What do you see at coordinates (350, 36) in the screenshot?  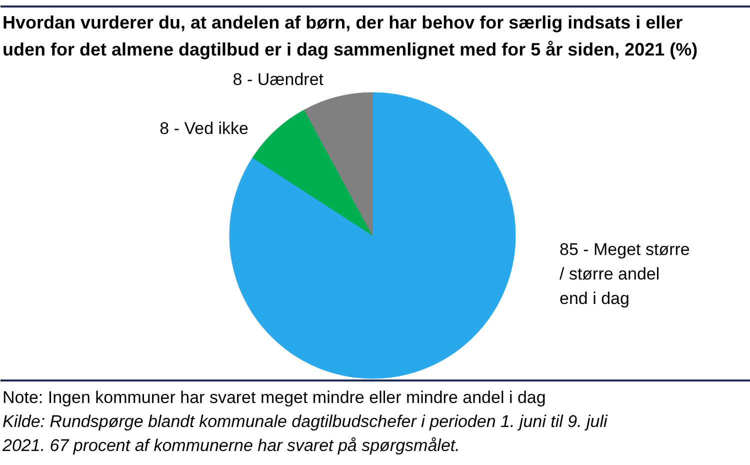 I see `chart-title: Hvordan vurderer du, at andelen af børn, der har behov for særlig indsats i eller uden for det almene dagtilbud er i dag sammenlignet med for 5 år siden, 2021 (%)` at bounding box center [350, 36].